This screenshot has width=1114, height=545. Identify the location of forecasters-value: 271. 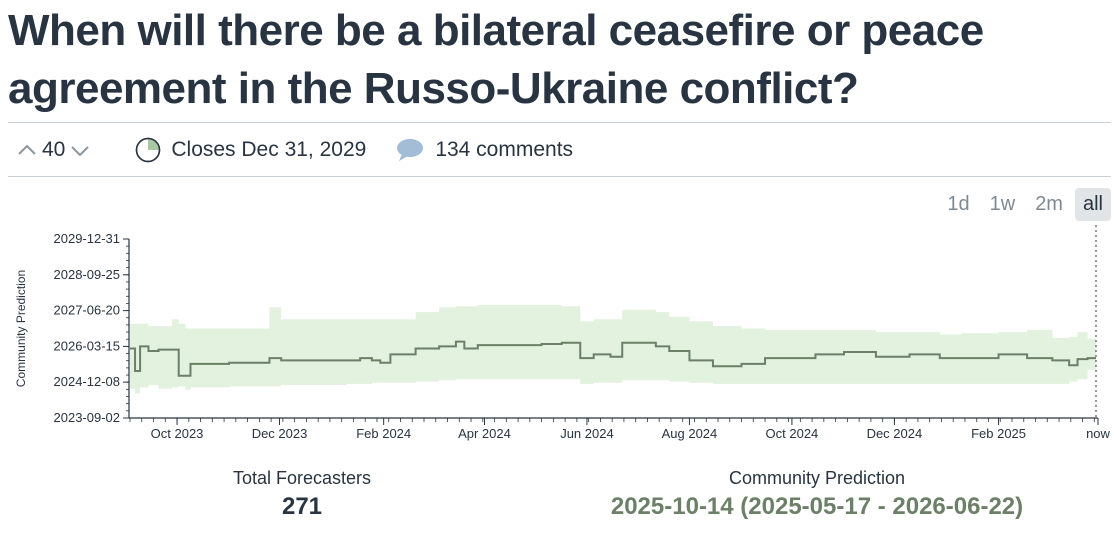
(302, 506).